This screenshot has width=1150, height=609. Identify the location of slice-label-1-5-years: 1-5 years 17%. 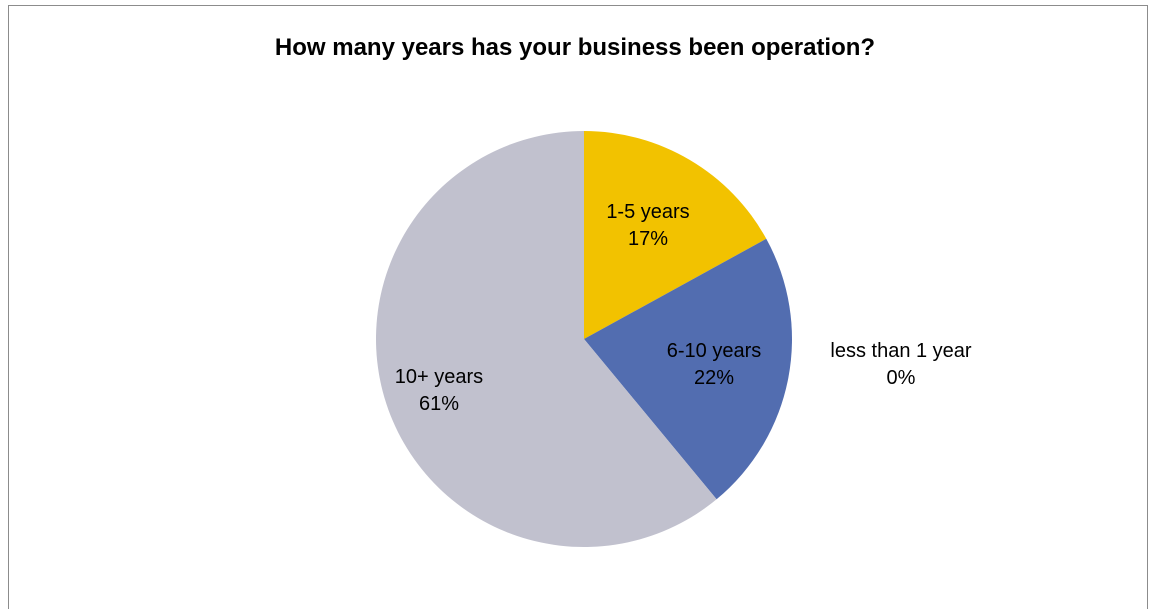
(647, 225).